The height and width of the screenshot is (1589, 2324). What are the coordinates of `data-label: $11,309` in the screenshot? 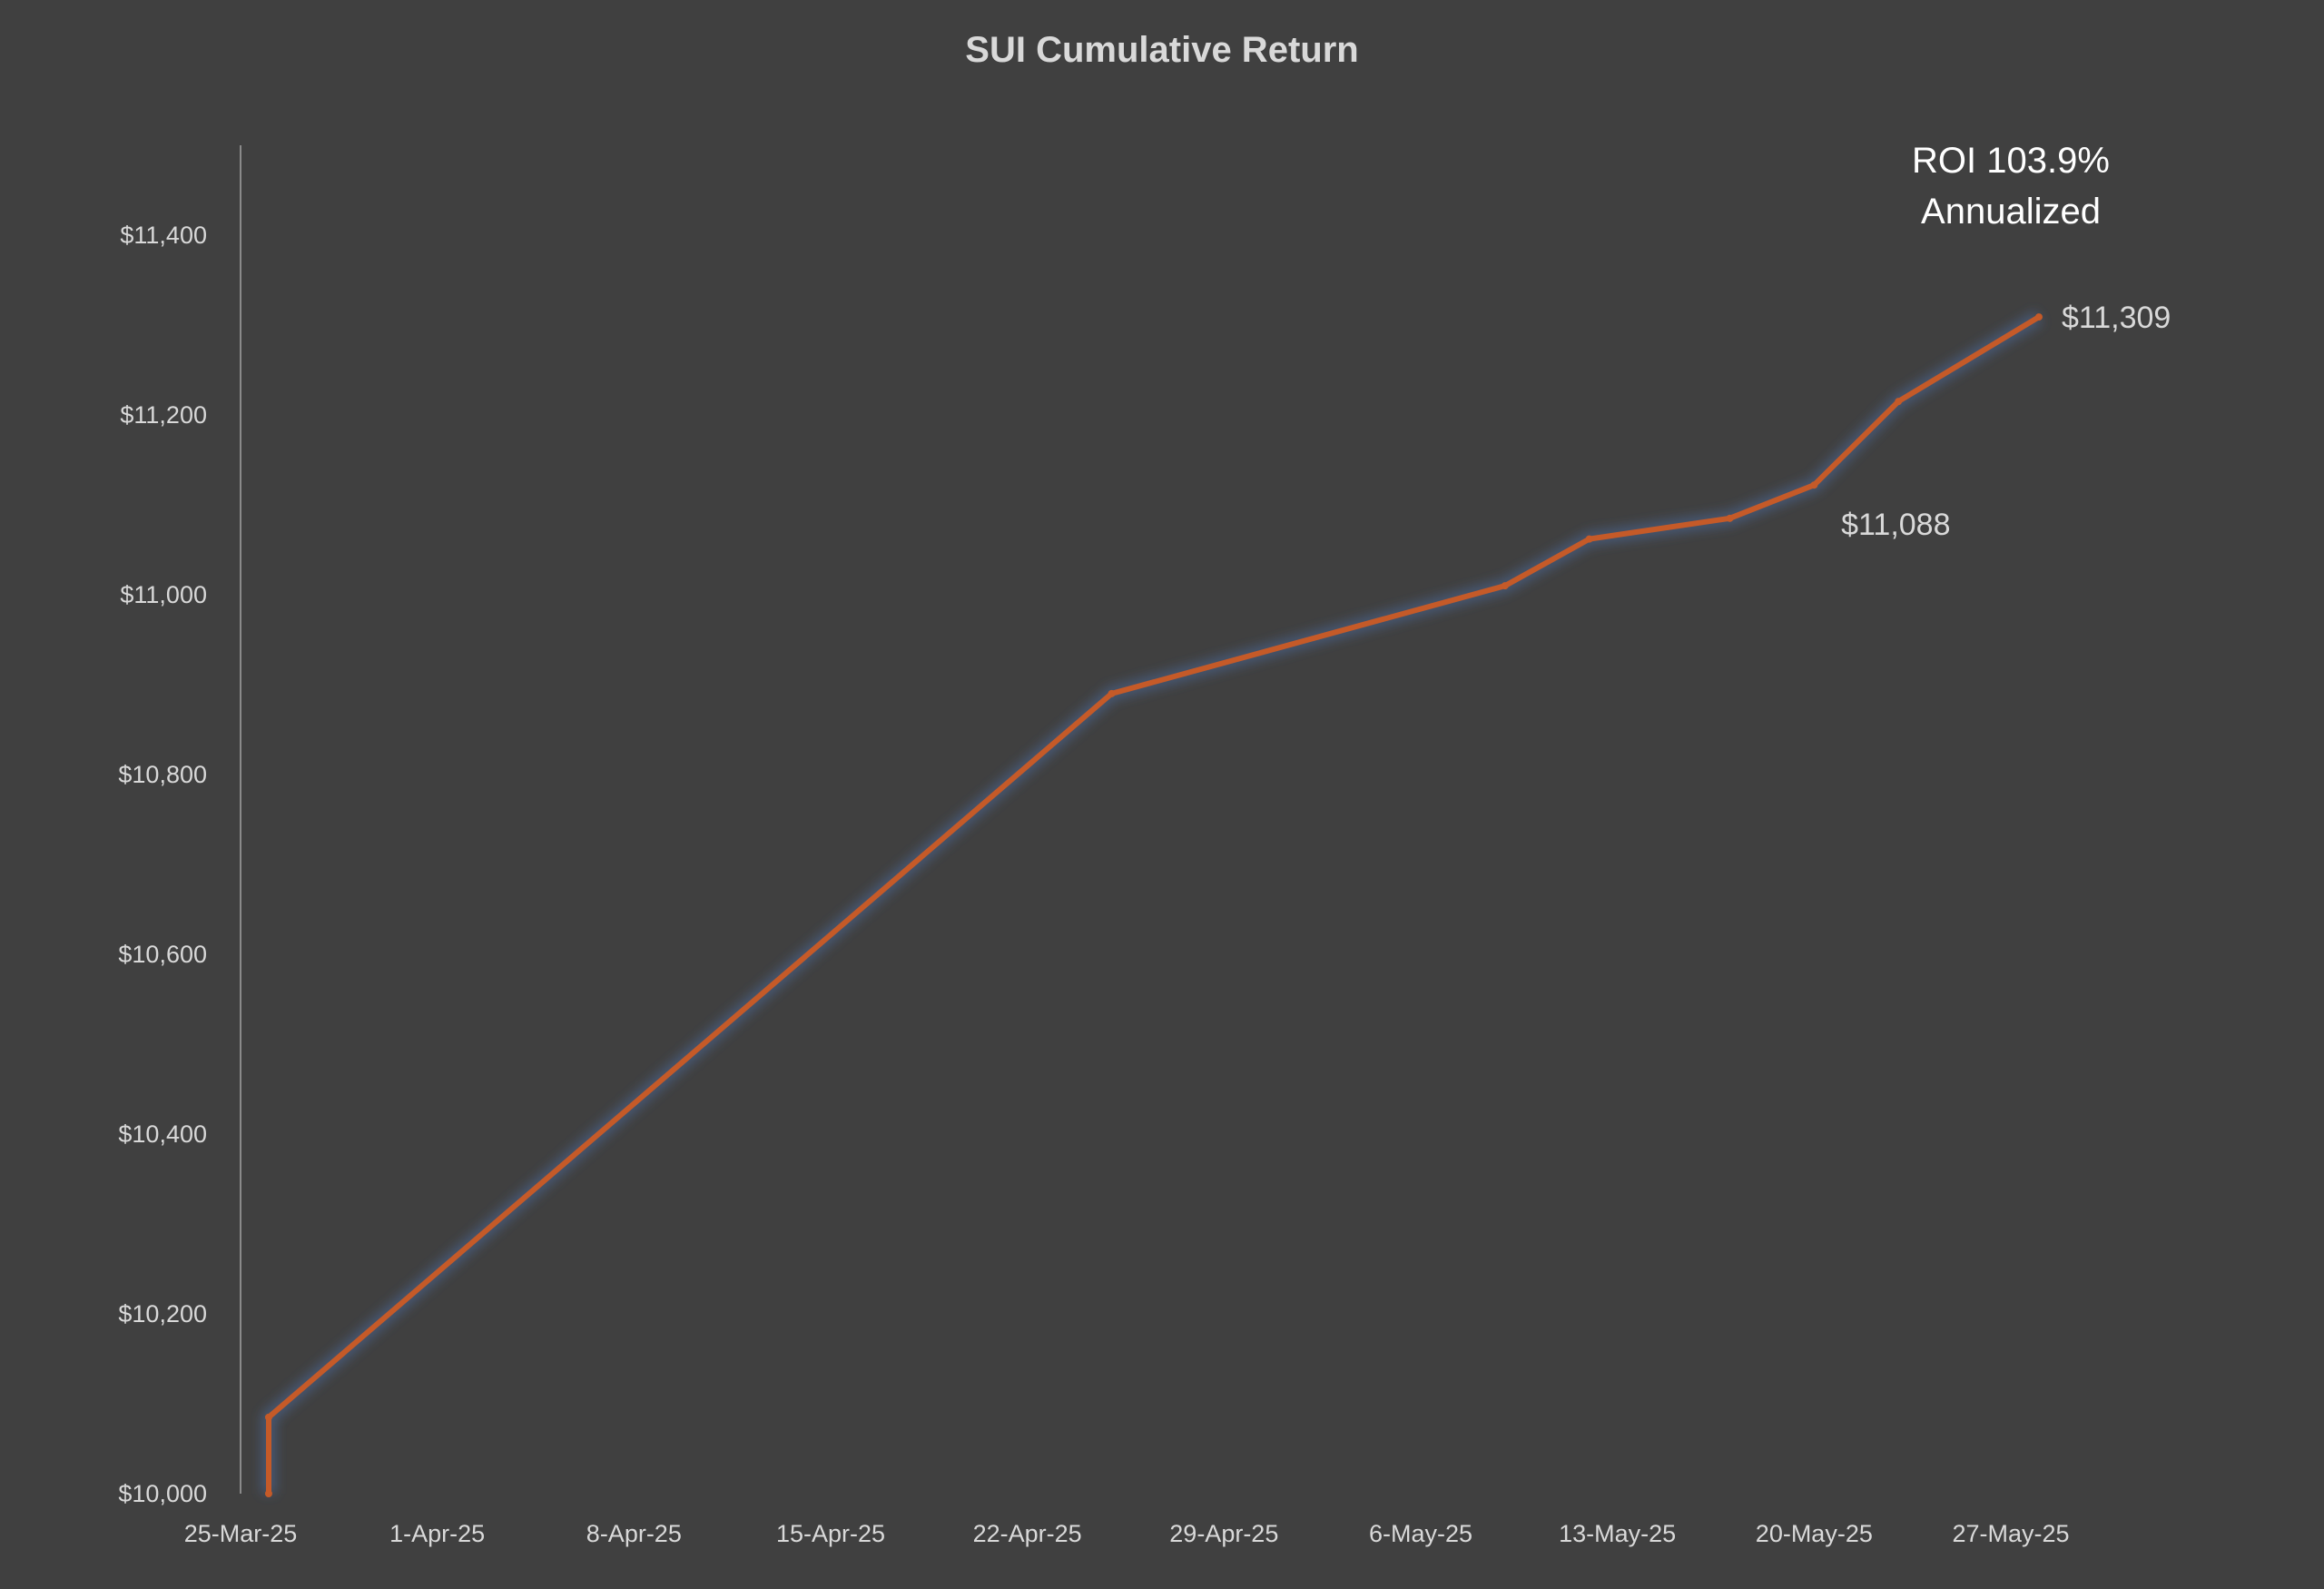 It's located at (2116, 318).